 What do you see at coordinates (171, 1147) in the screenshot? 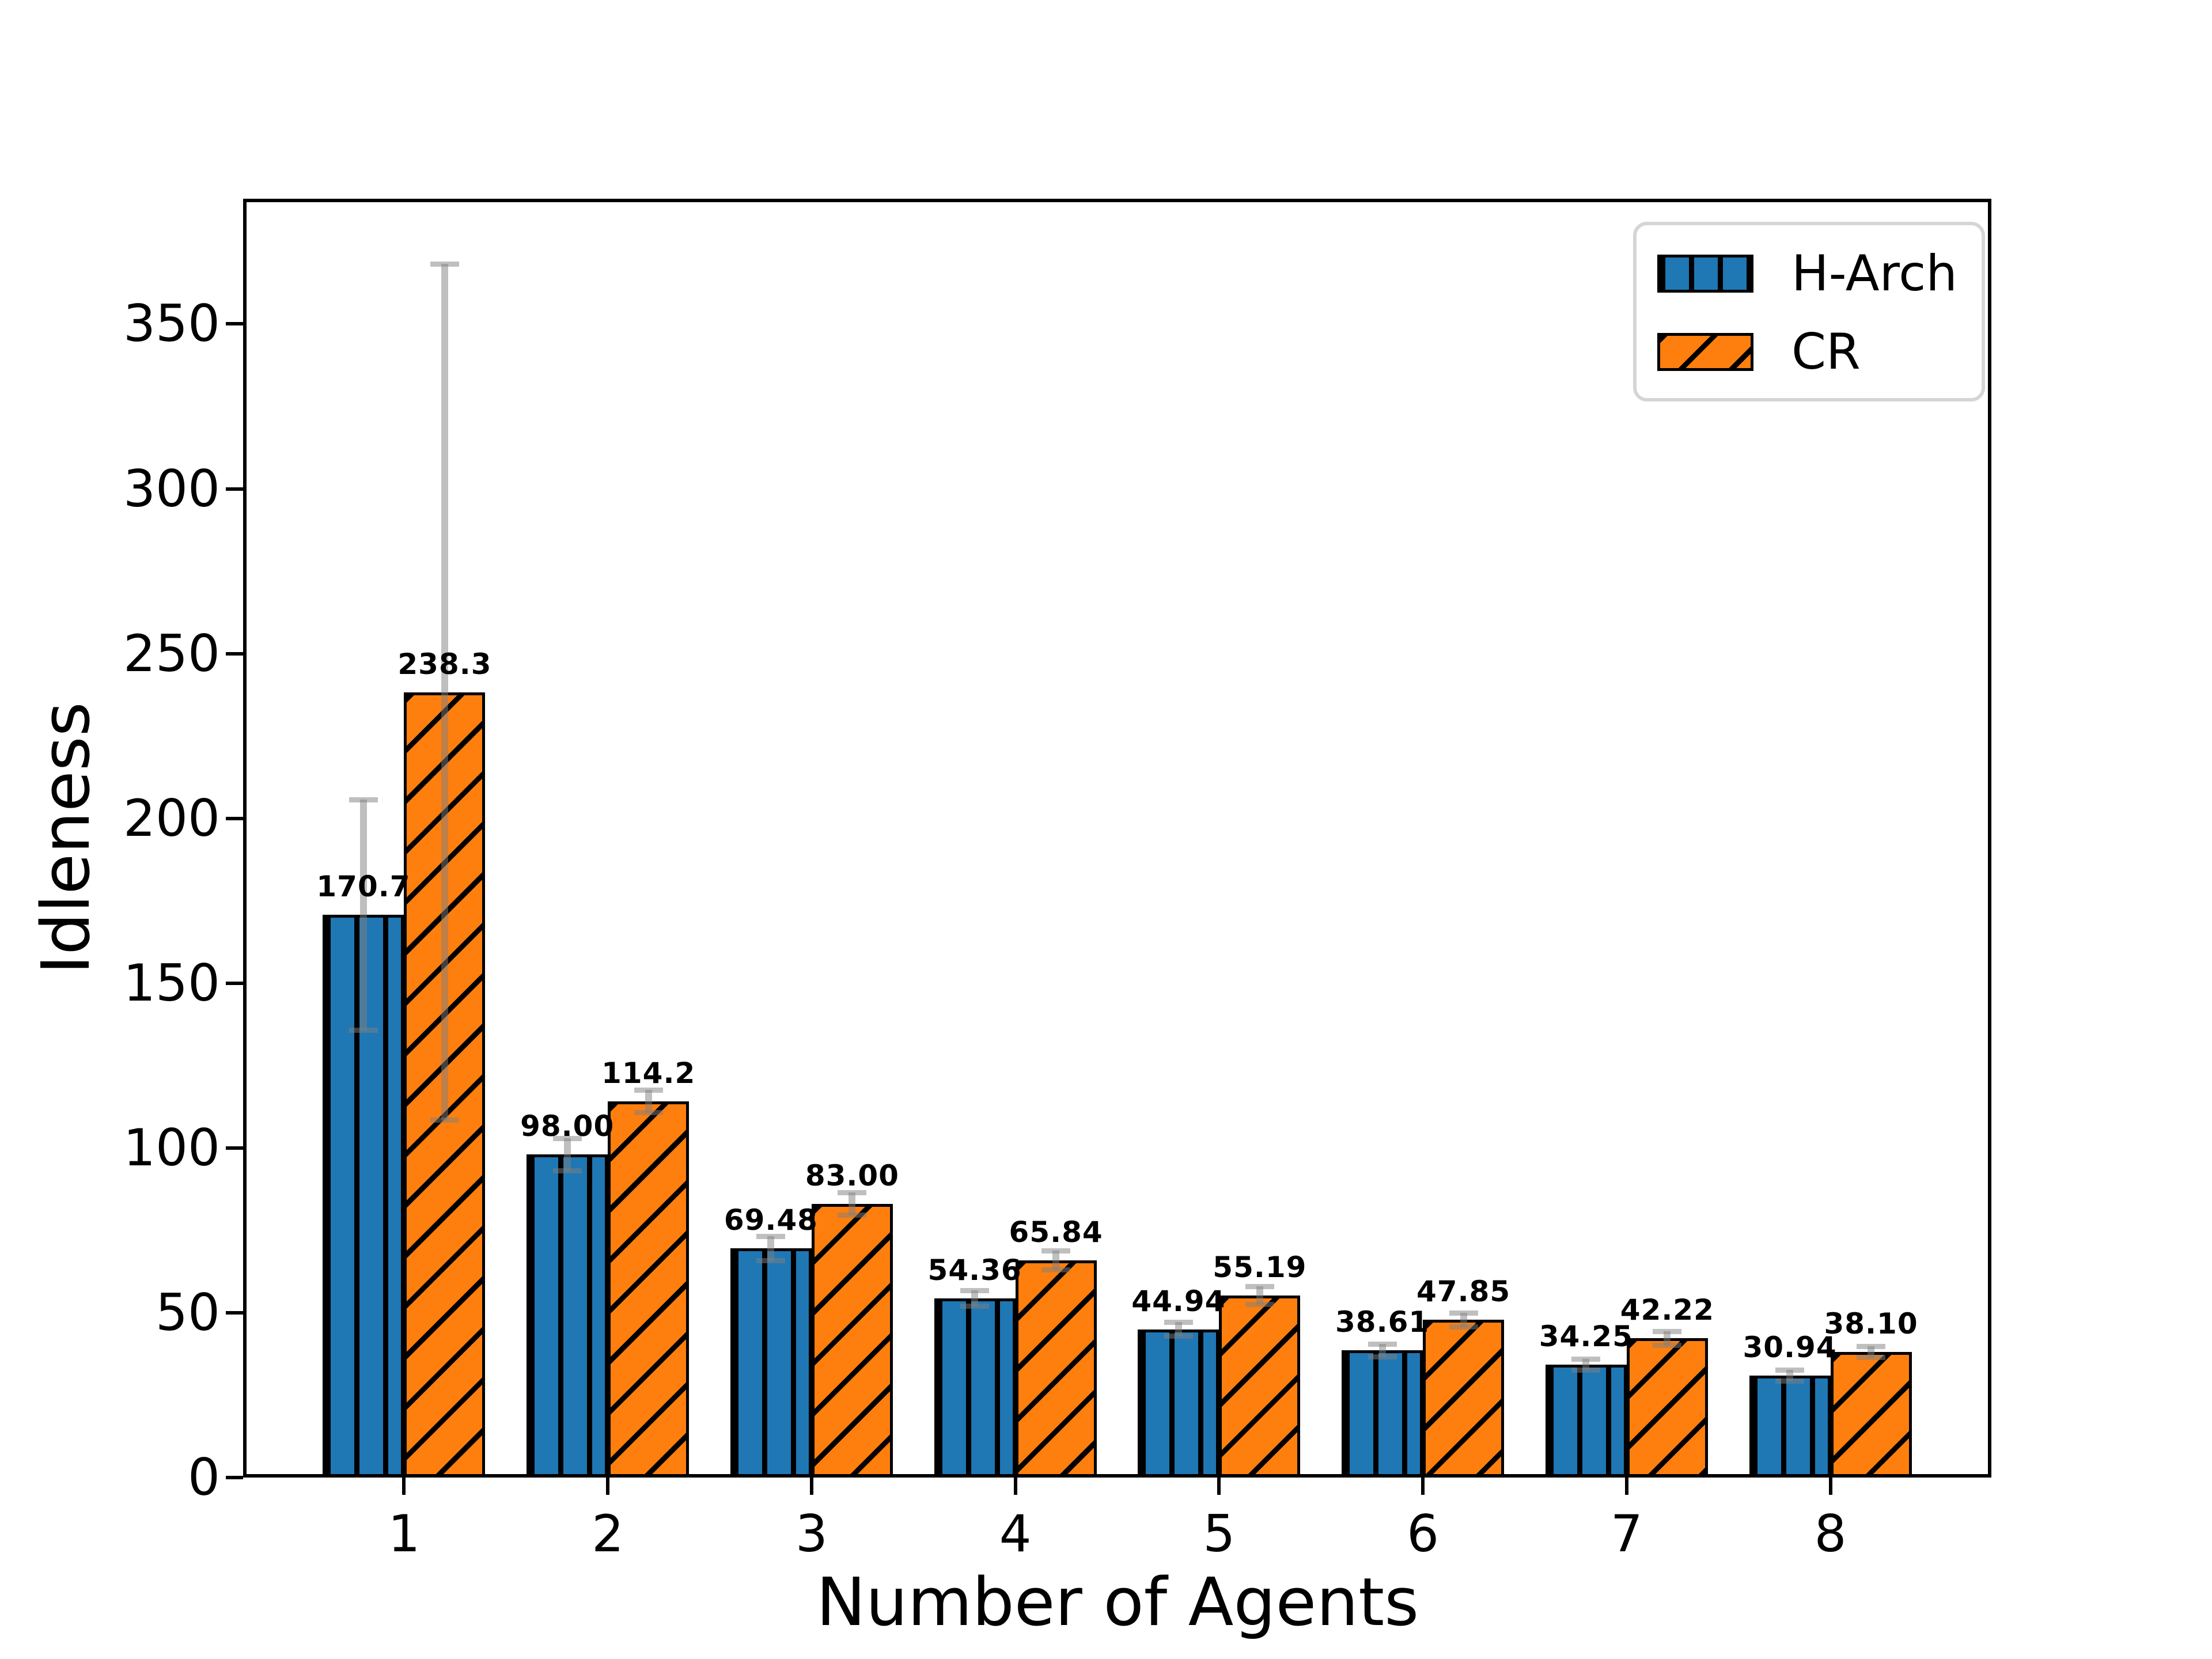
I see `y-tick-label: 100` at bounding box center [171, 1147].